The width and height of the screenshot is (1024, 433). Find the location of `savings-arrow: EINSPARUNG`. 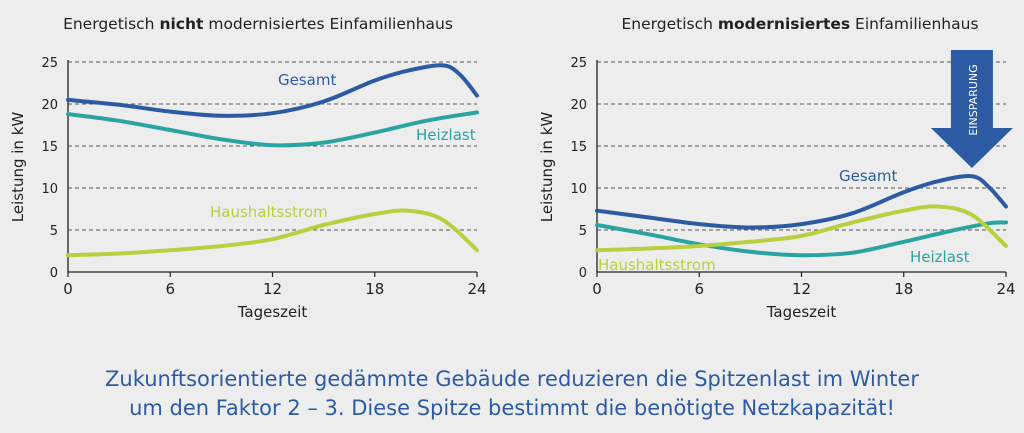

savings-arrow: EINSPARUNG is located at coordinates (971, 109).